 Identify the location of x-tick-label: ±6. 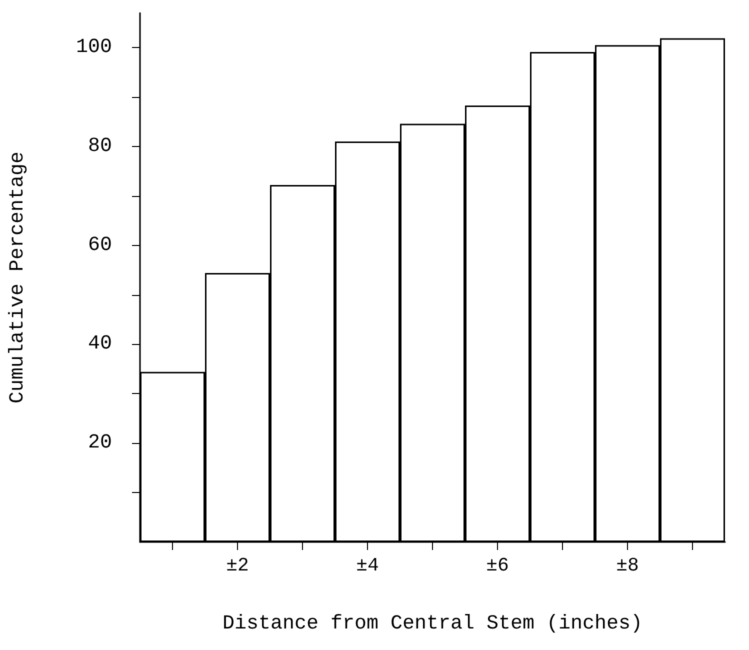
(497, 565).